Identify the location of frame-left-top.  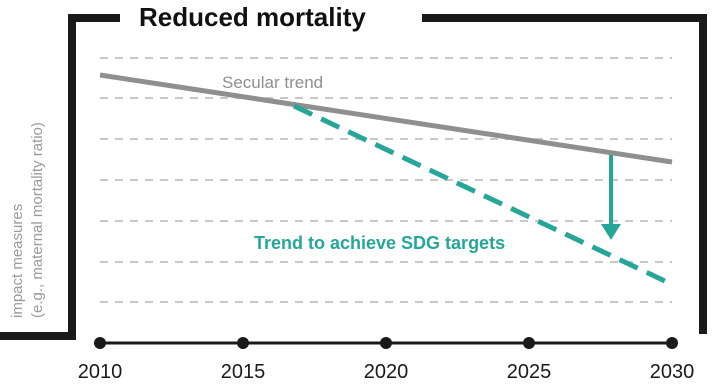
(60, 177).